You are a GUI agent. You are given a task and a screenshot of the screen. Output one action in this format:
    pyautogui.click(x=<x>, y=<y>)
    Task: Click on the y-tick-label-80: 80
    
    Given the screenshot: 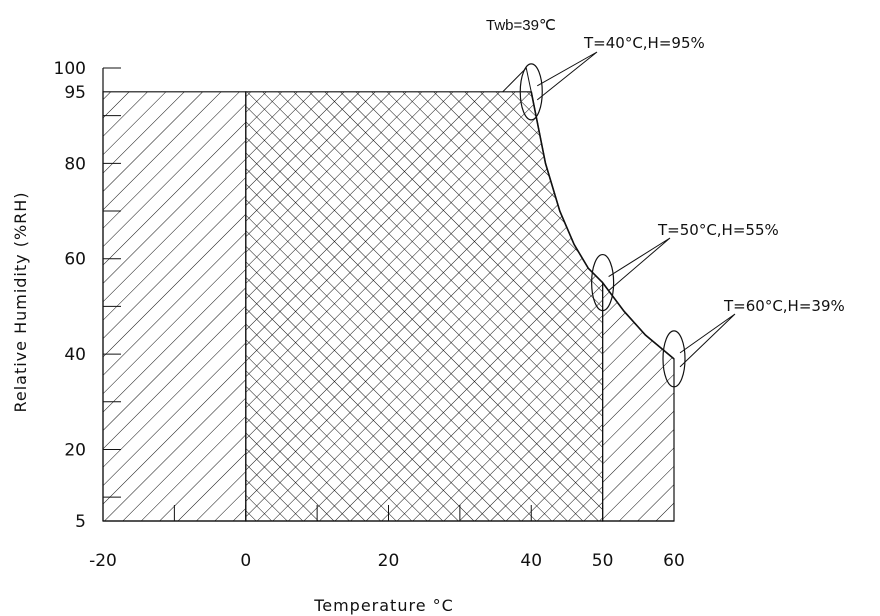 What is the action you would take?
    pyautogui.click(x=75, y=164)
    